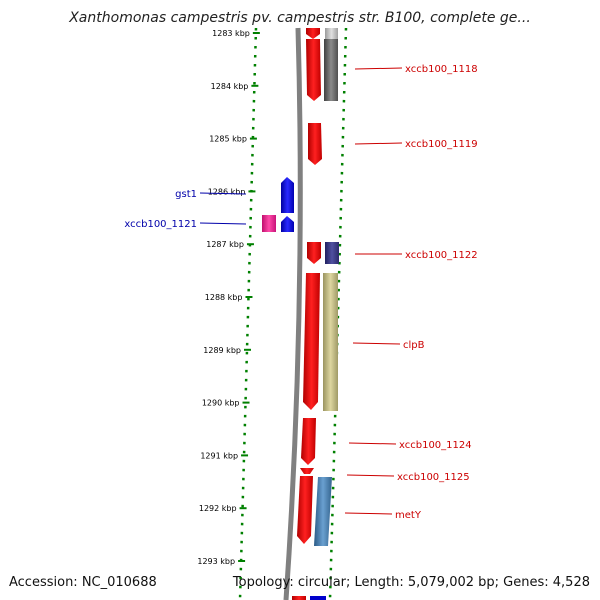  Describe the element at coordinates (221, 403) in the screenshot. I see `kbp-tick-label: 1290 kbp` at that location.